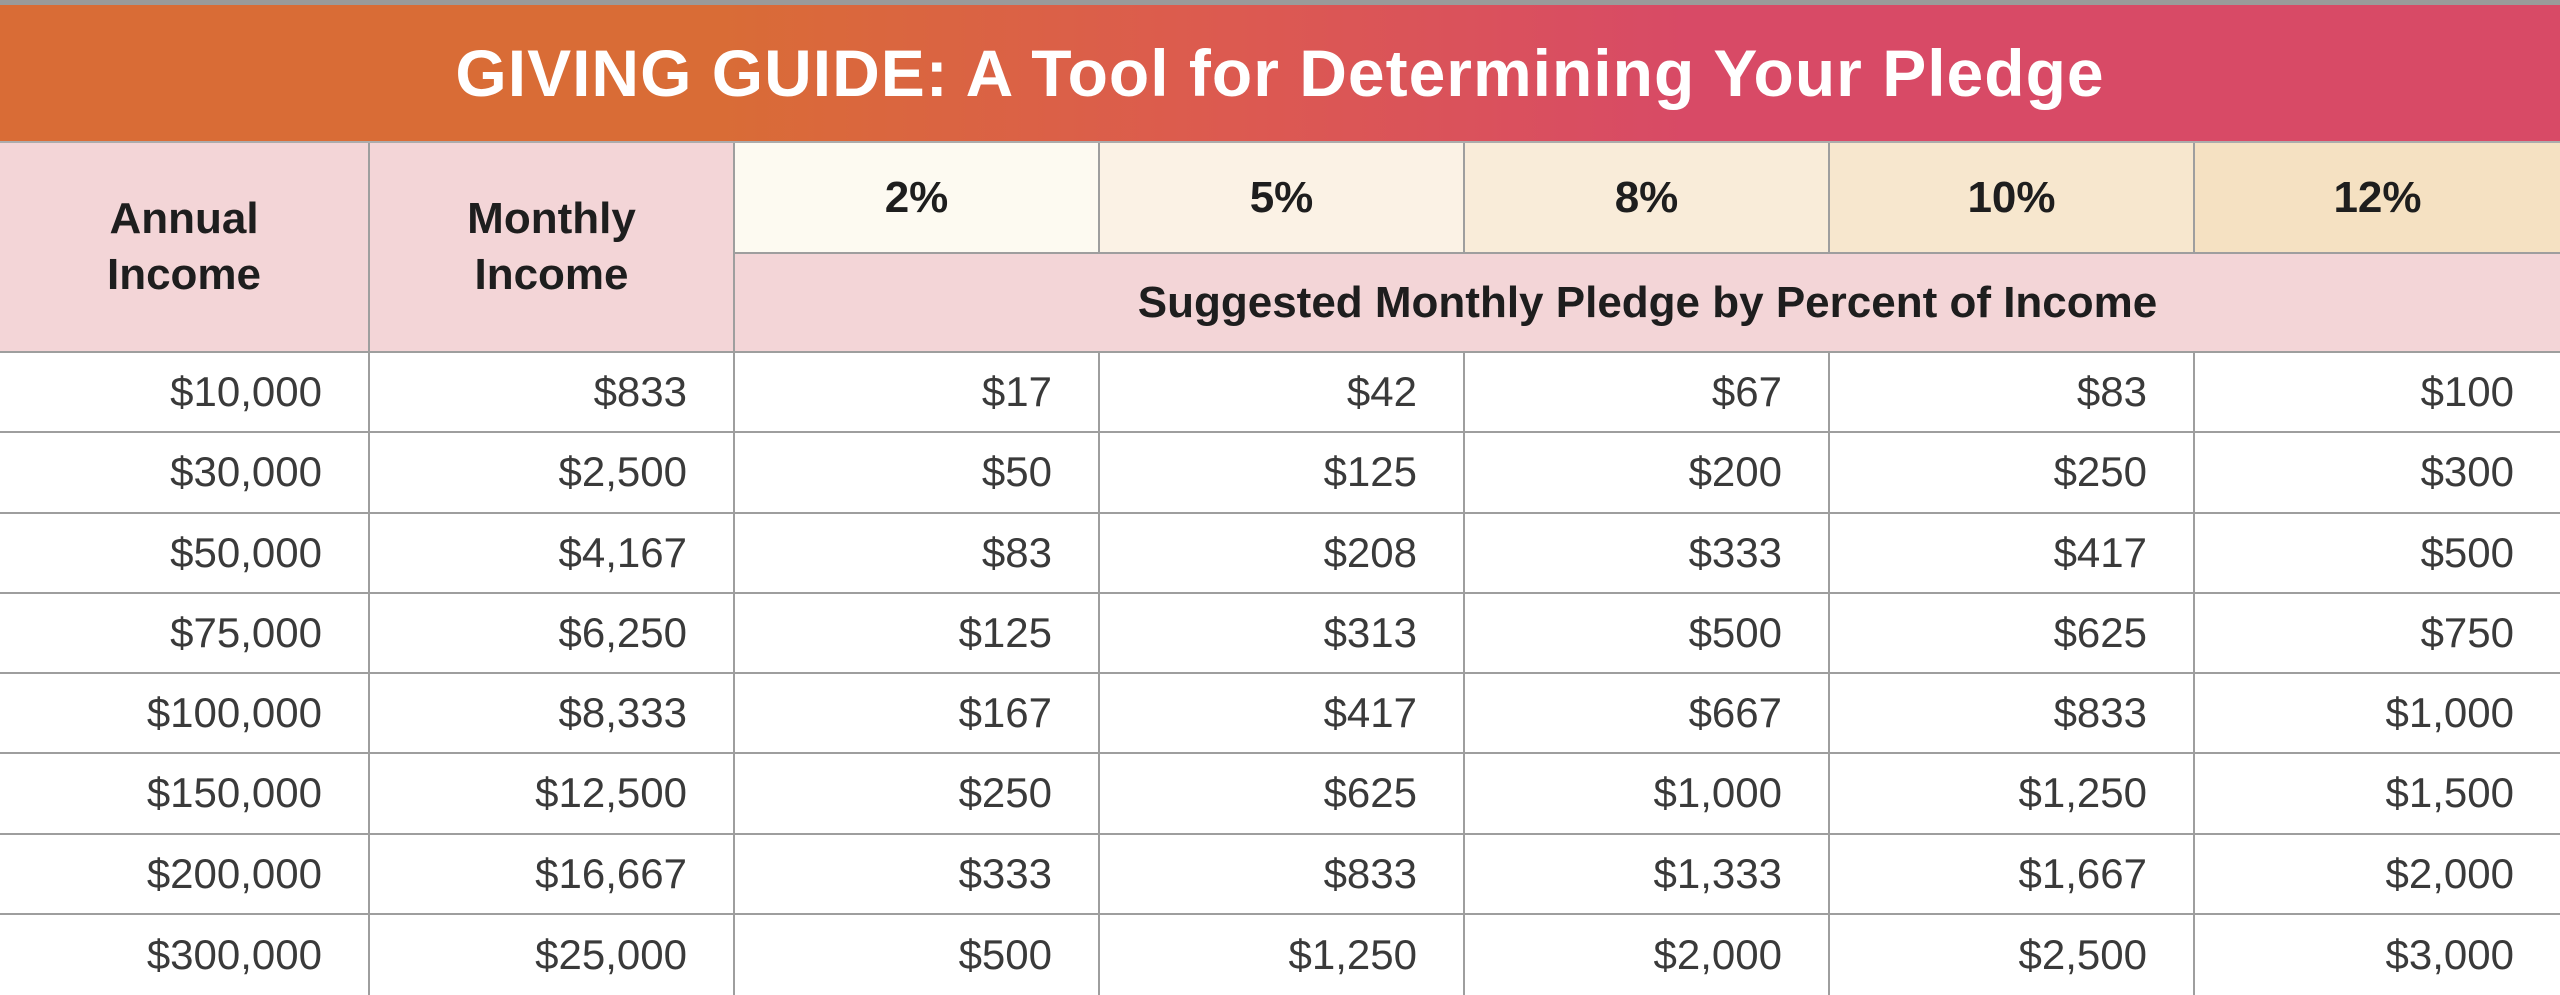 This screenshot has height=995, width=2560. What do you see at coordinates (1647, 874) in the screenshot?
I see `table-cell: $1,333` at bounding box center [1647, 874].